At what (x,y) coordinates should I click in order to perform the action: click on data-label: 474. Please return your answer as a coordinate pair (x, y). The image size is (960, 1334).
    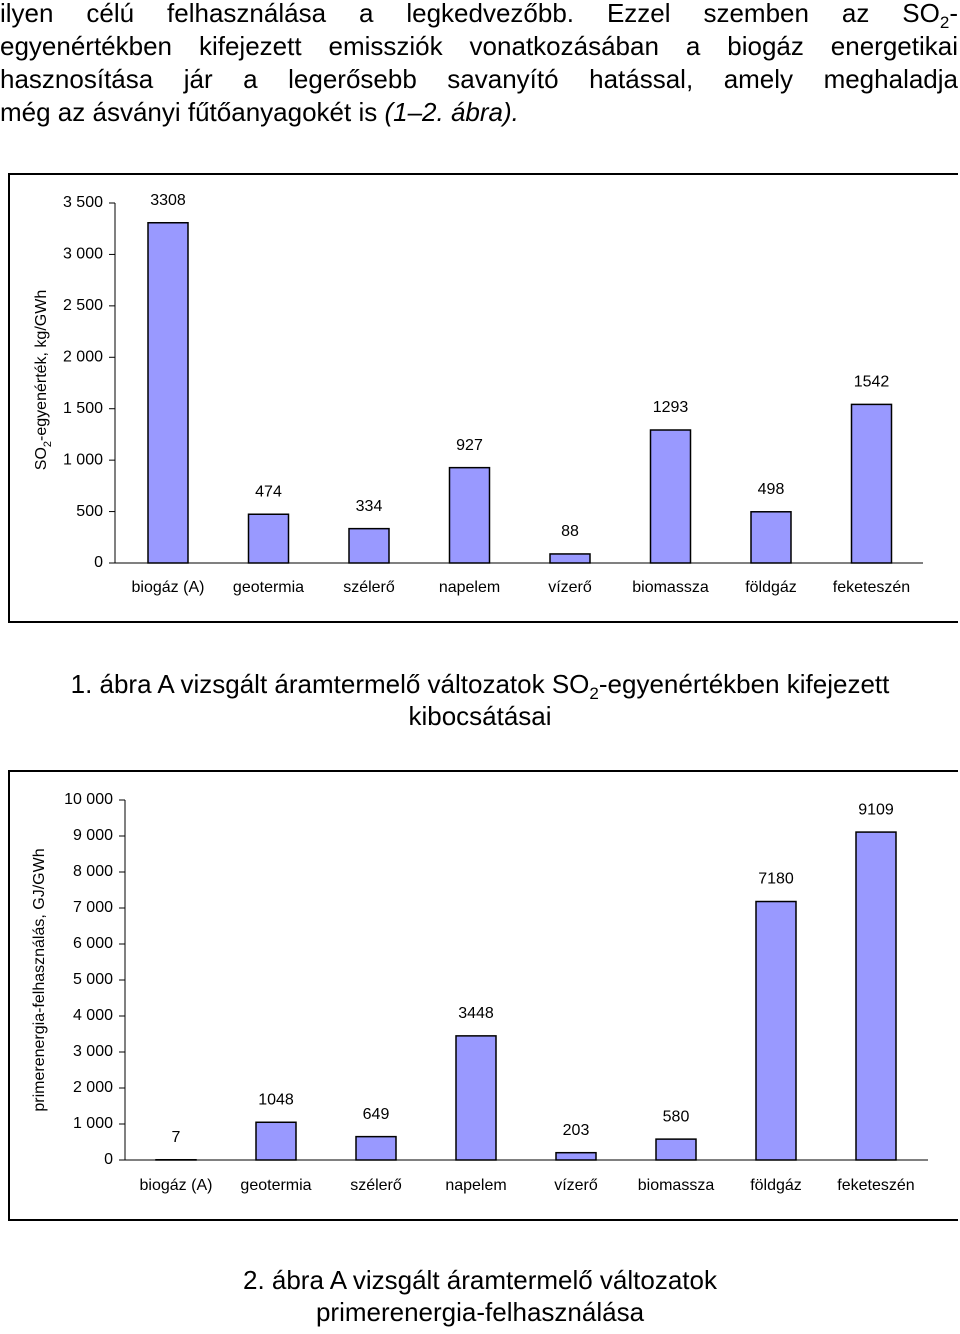
    Looking at the image, I should click on (268, 491).